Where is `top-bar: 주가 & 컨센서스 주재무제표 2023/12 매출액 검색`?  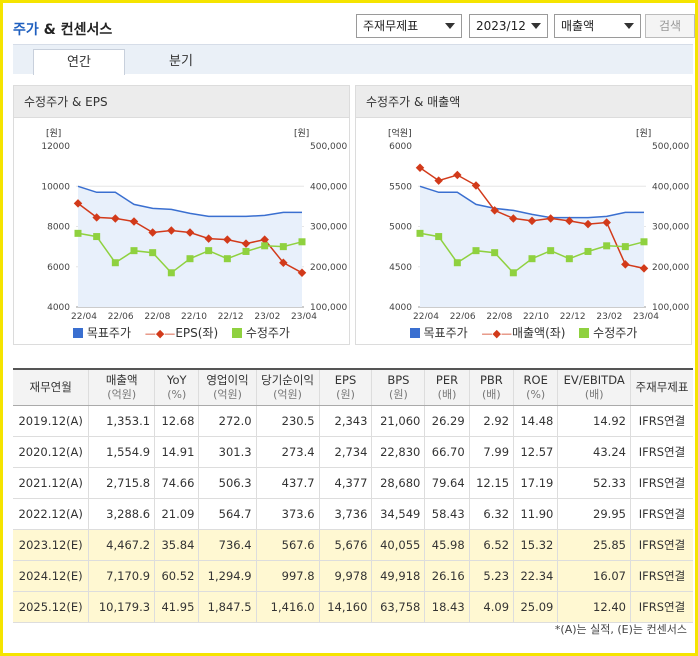 top-bar: 주가 & 컨센서스 주재무제표 2023/12 매출액 검색 is located at coordinates (354, 27).